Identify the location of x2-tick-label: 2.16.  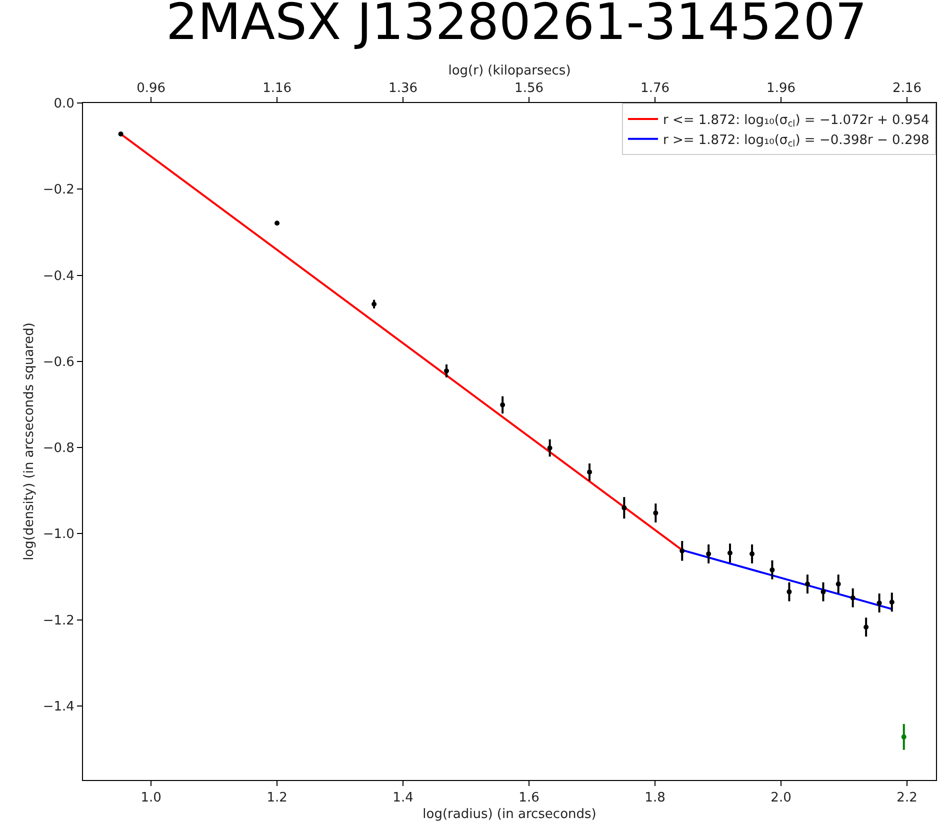
(907, 88).